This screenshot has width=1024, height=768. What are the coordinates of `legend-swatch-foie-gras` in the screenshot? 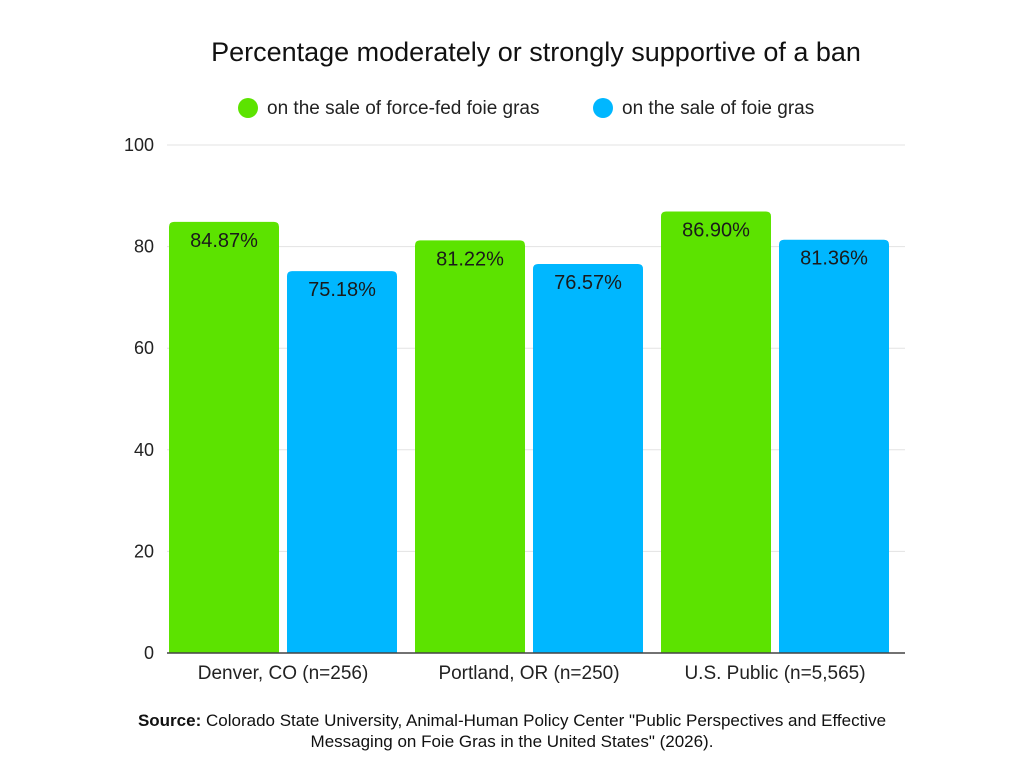 It's located at (603, 108).